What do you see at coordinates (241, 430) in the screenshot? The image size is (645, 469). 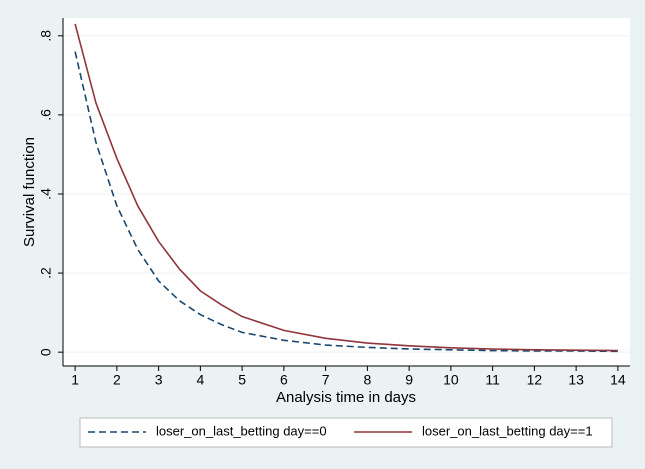 I see `legend-label: loser_on_last_betting day==0` at bounding box center [241, 430].